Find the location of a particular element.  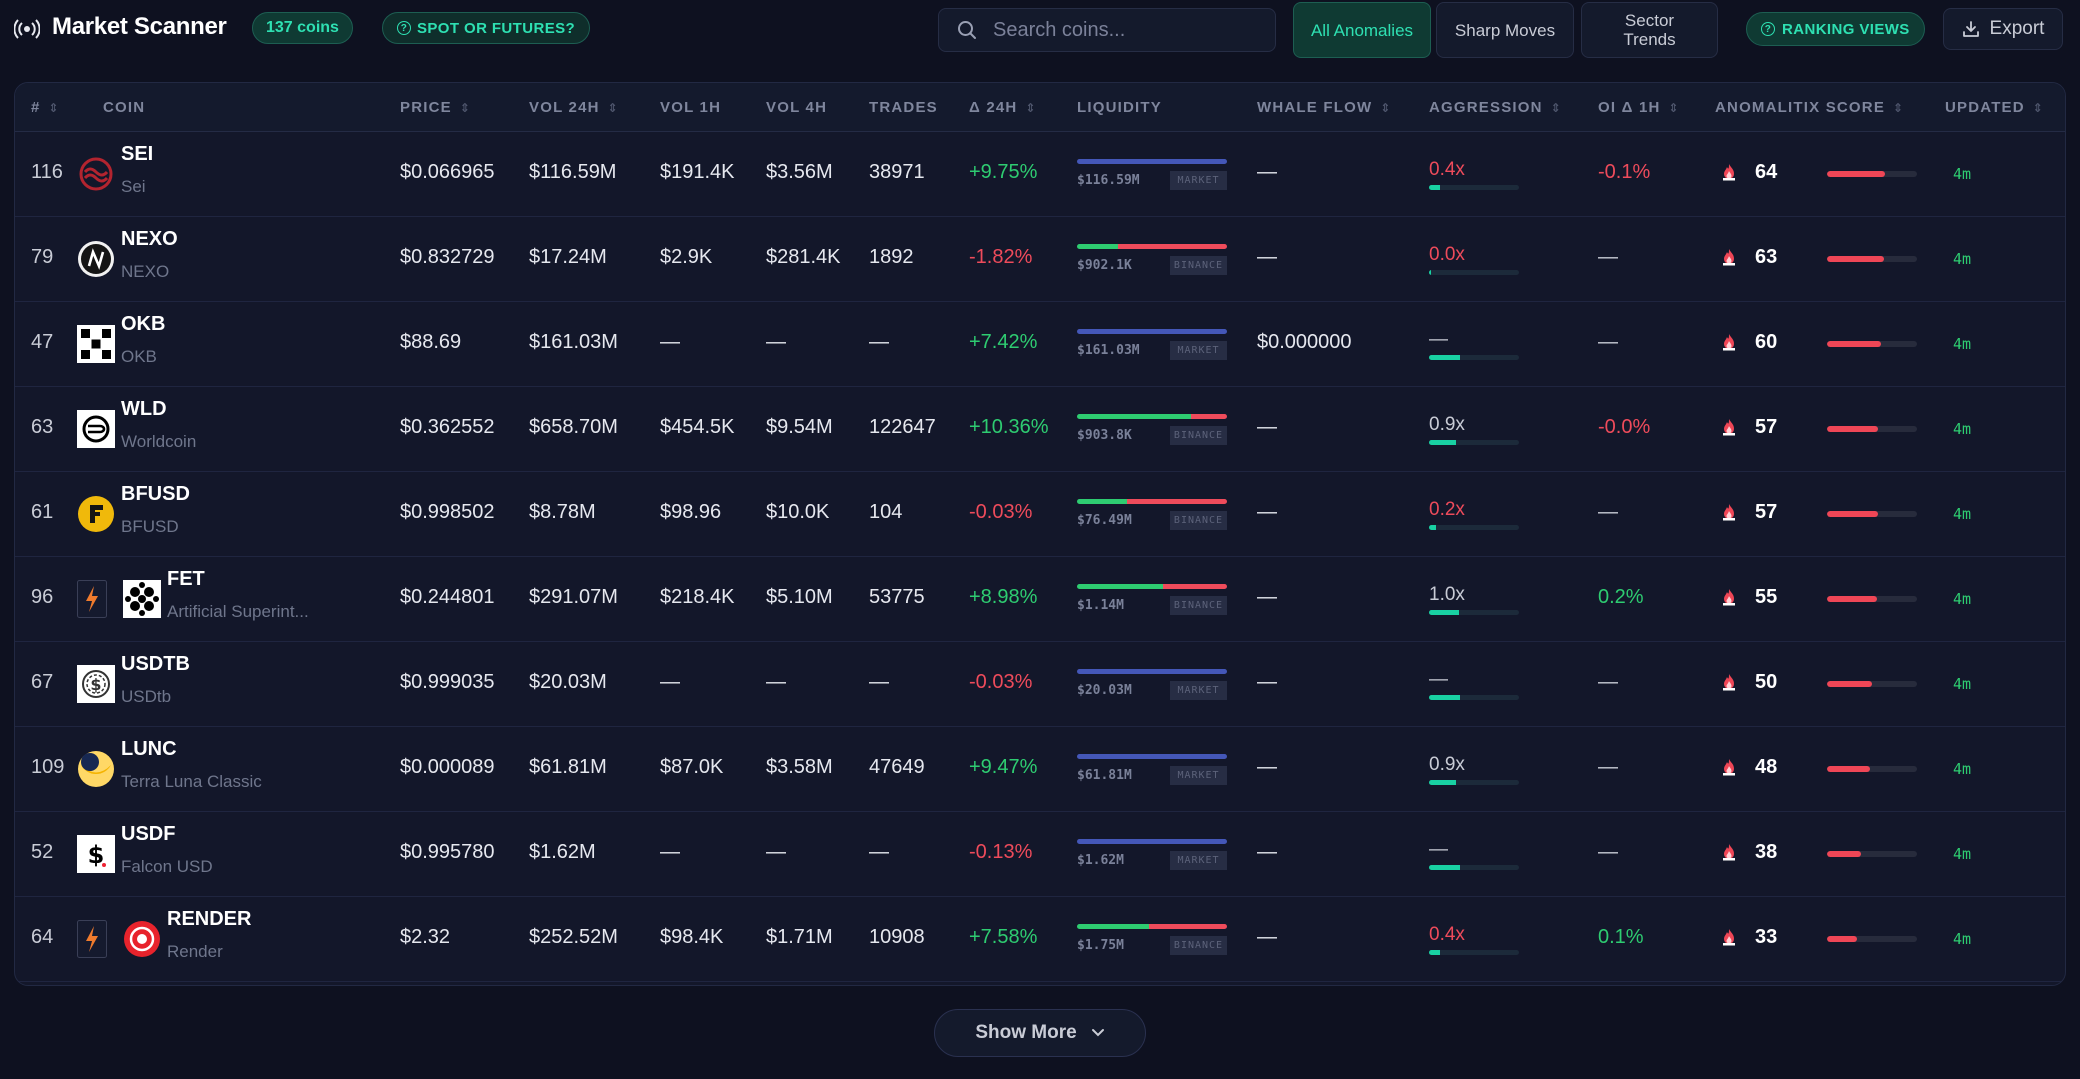

page-title: Market Scanner is located at coordinates (139, 26).